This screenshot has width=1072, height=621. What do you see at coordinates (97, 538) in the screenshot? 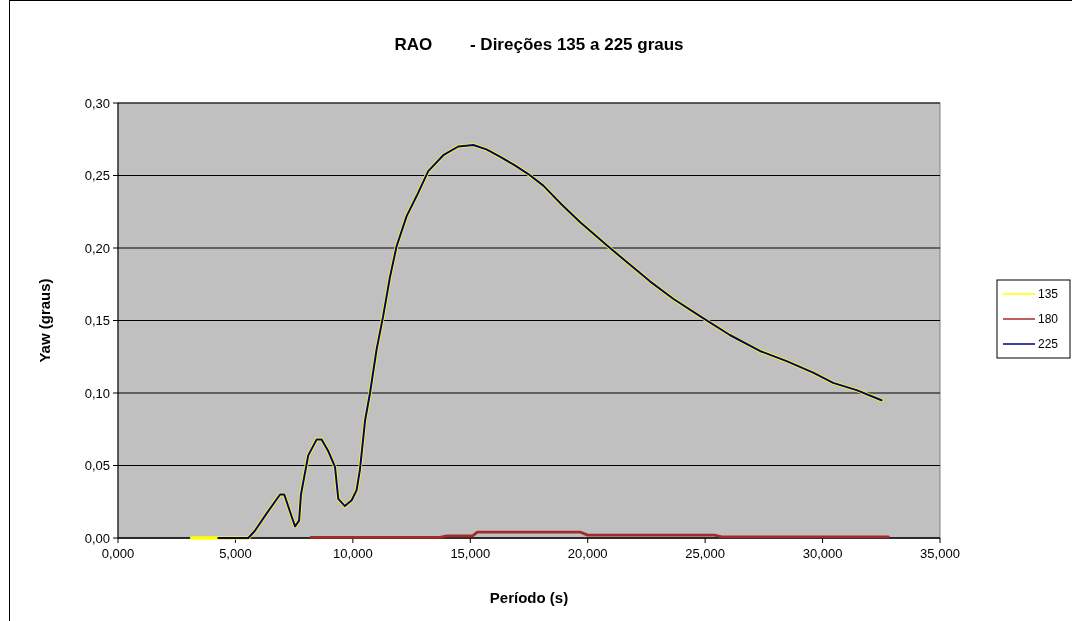
I see `y-tick-label: 0,00` at bounding box center [97, 538].